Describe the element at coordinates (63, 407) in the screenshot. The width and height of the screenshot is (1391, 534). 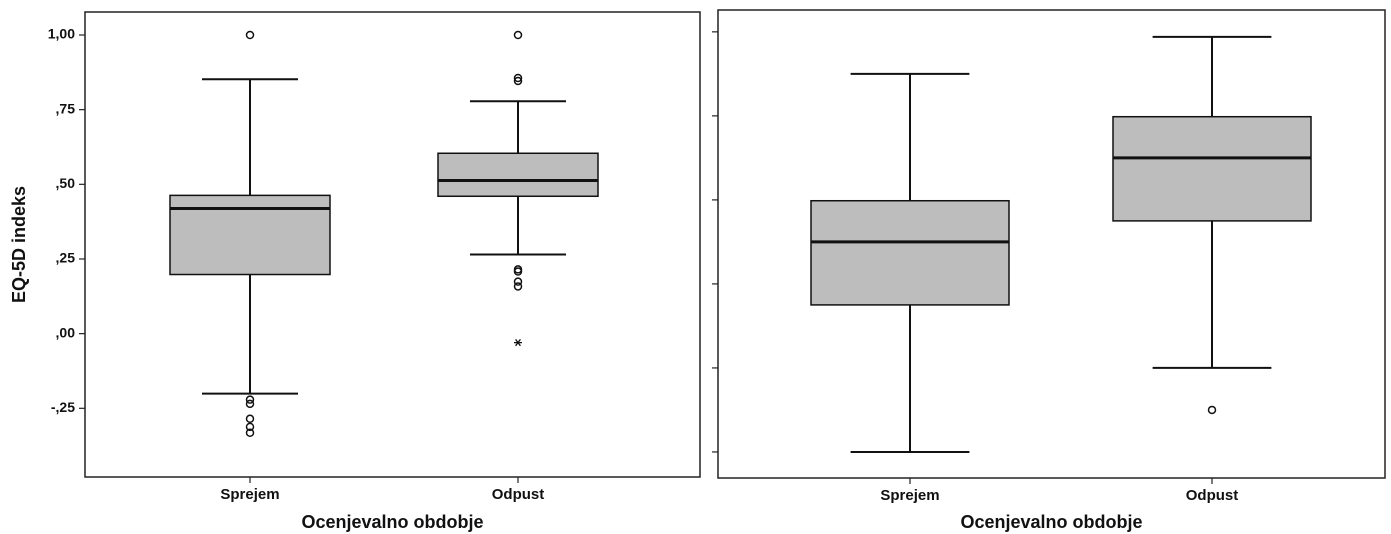
I see `y-tick-label: -,25` at that location.